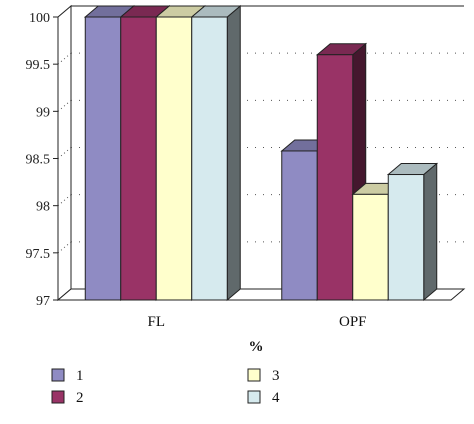 This screenshot has width=474, height=424. What do you see at coordinates (38, 160) in the screenshot?
I see `y-tick-label: 98.5` at bounding box center [38, 160].